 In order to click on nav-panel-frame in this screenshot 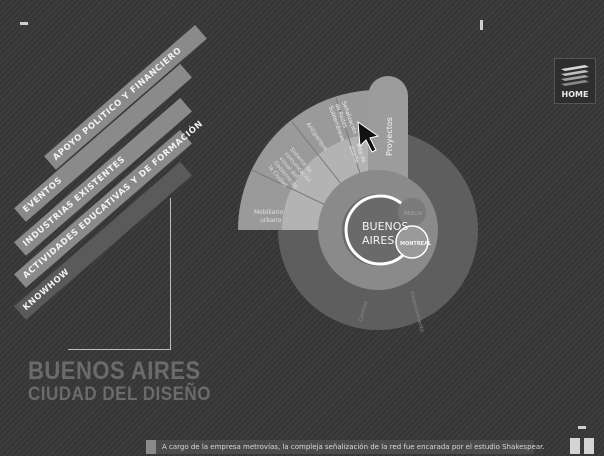, I will do `click(170, 274)`.